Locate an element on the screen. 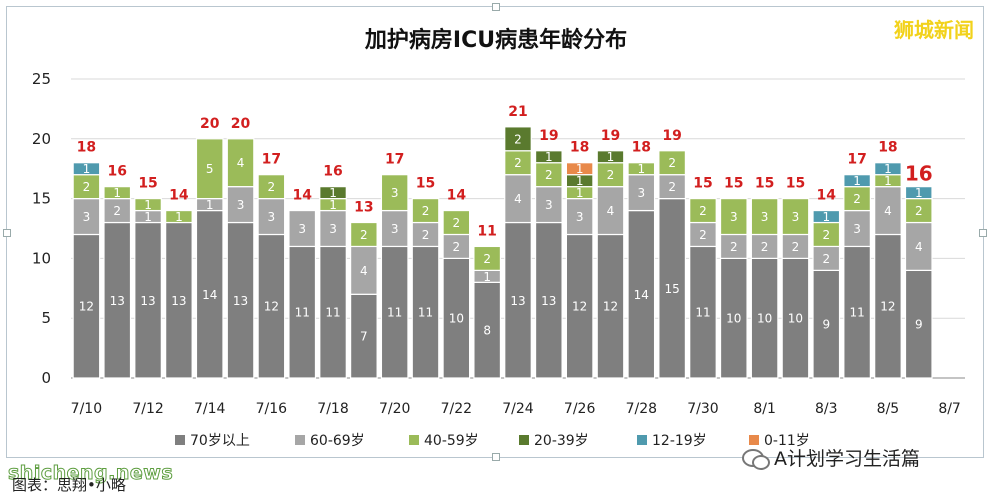 The image size is (993, 498). resize-handle-right is located at coordinates (983, 233).